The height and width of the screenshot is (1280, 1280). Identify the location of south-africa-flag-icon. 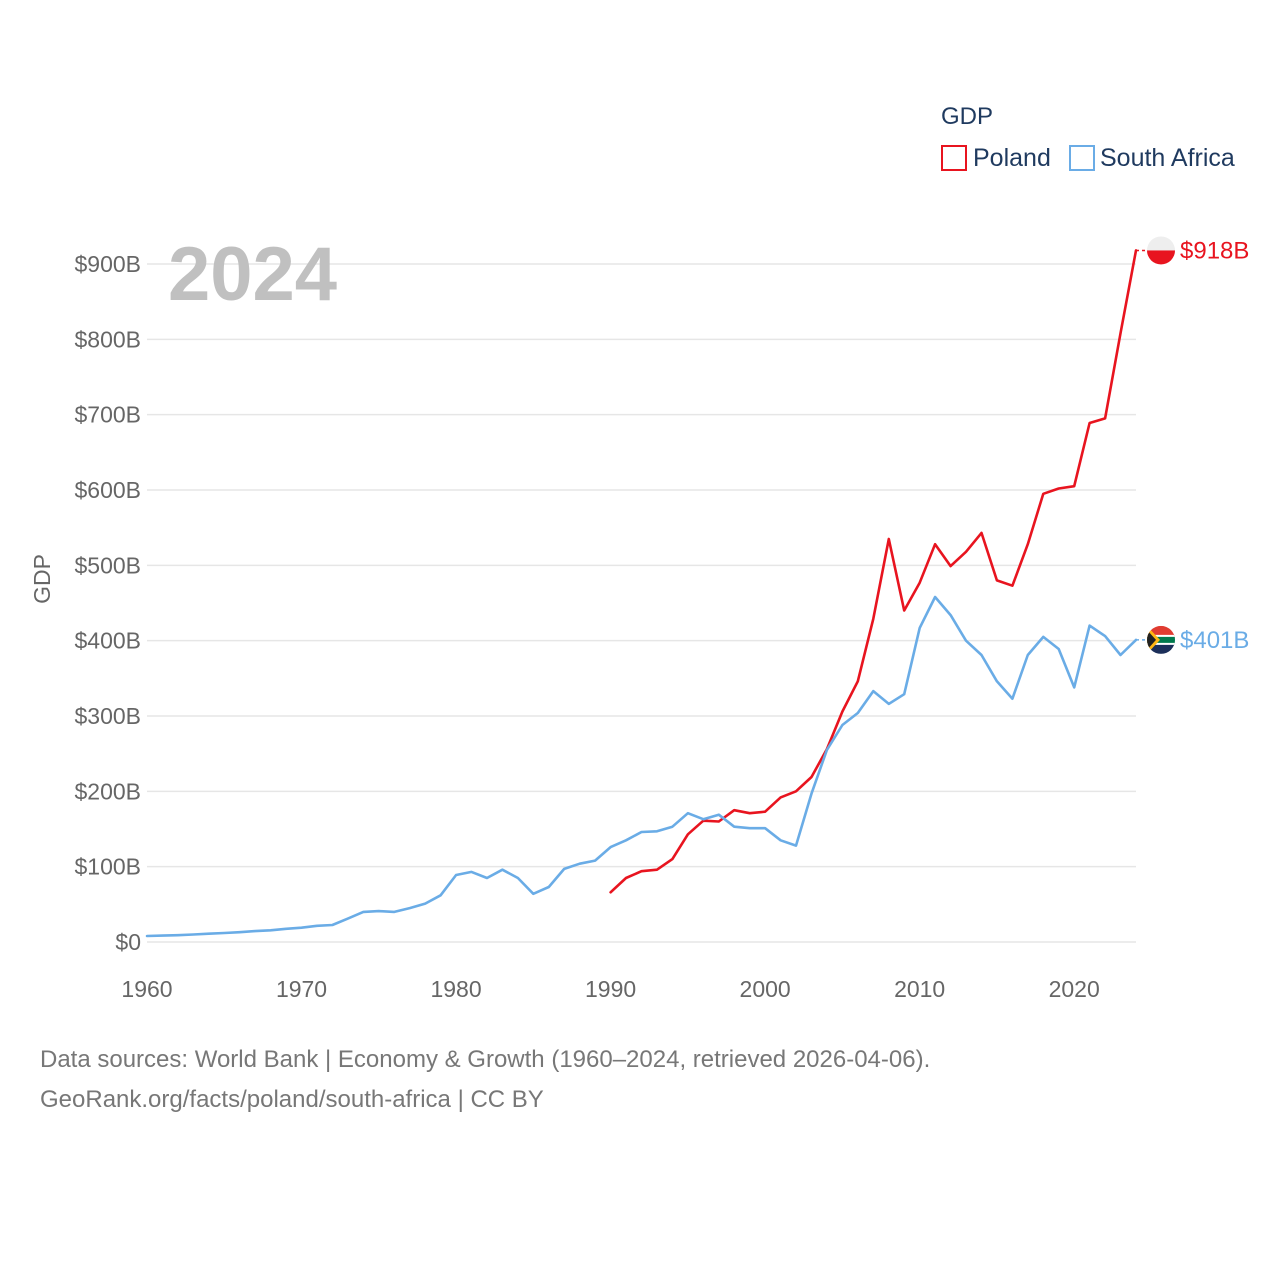
(1161, 639).